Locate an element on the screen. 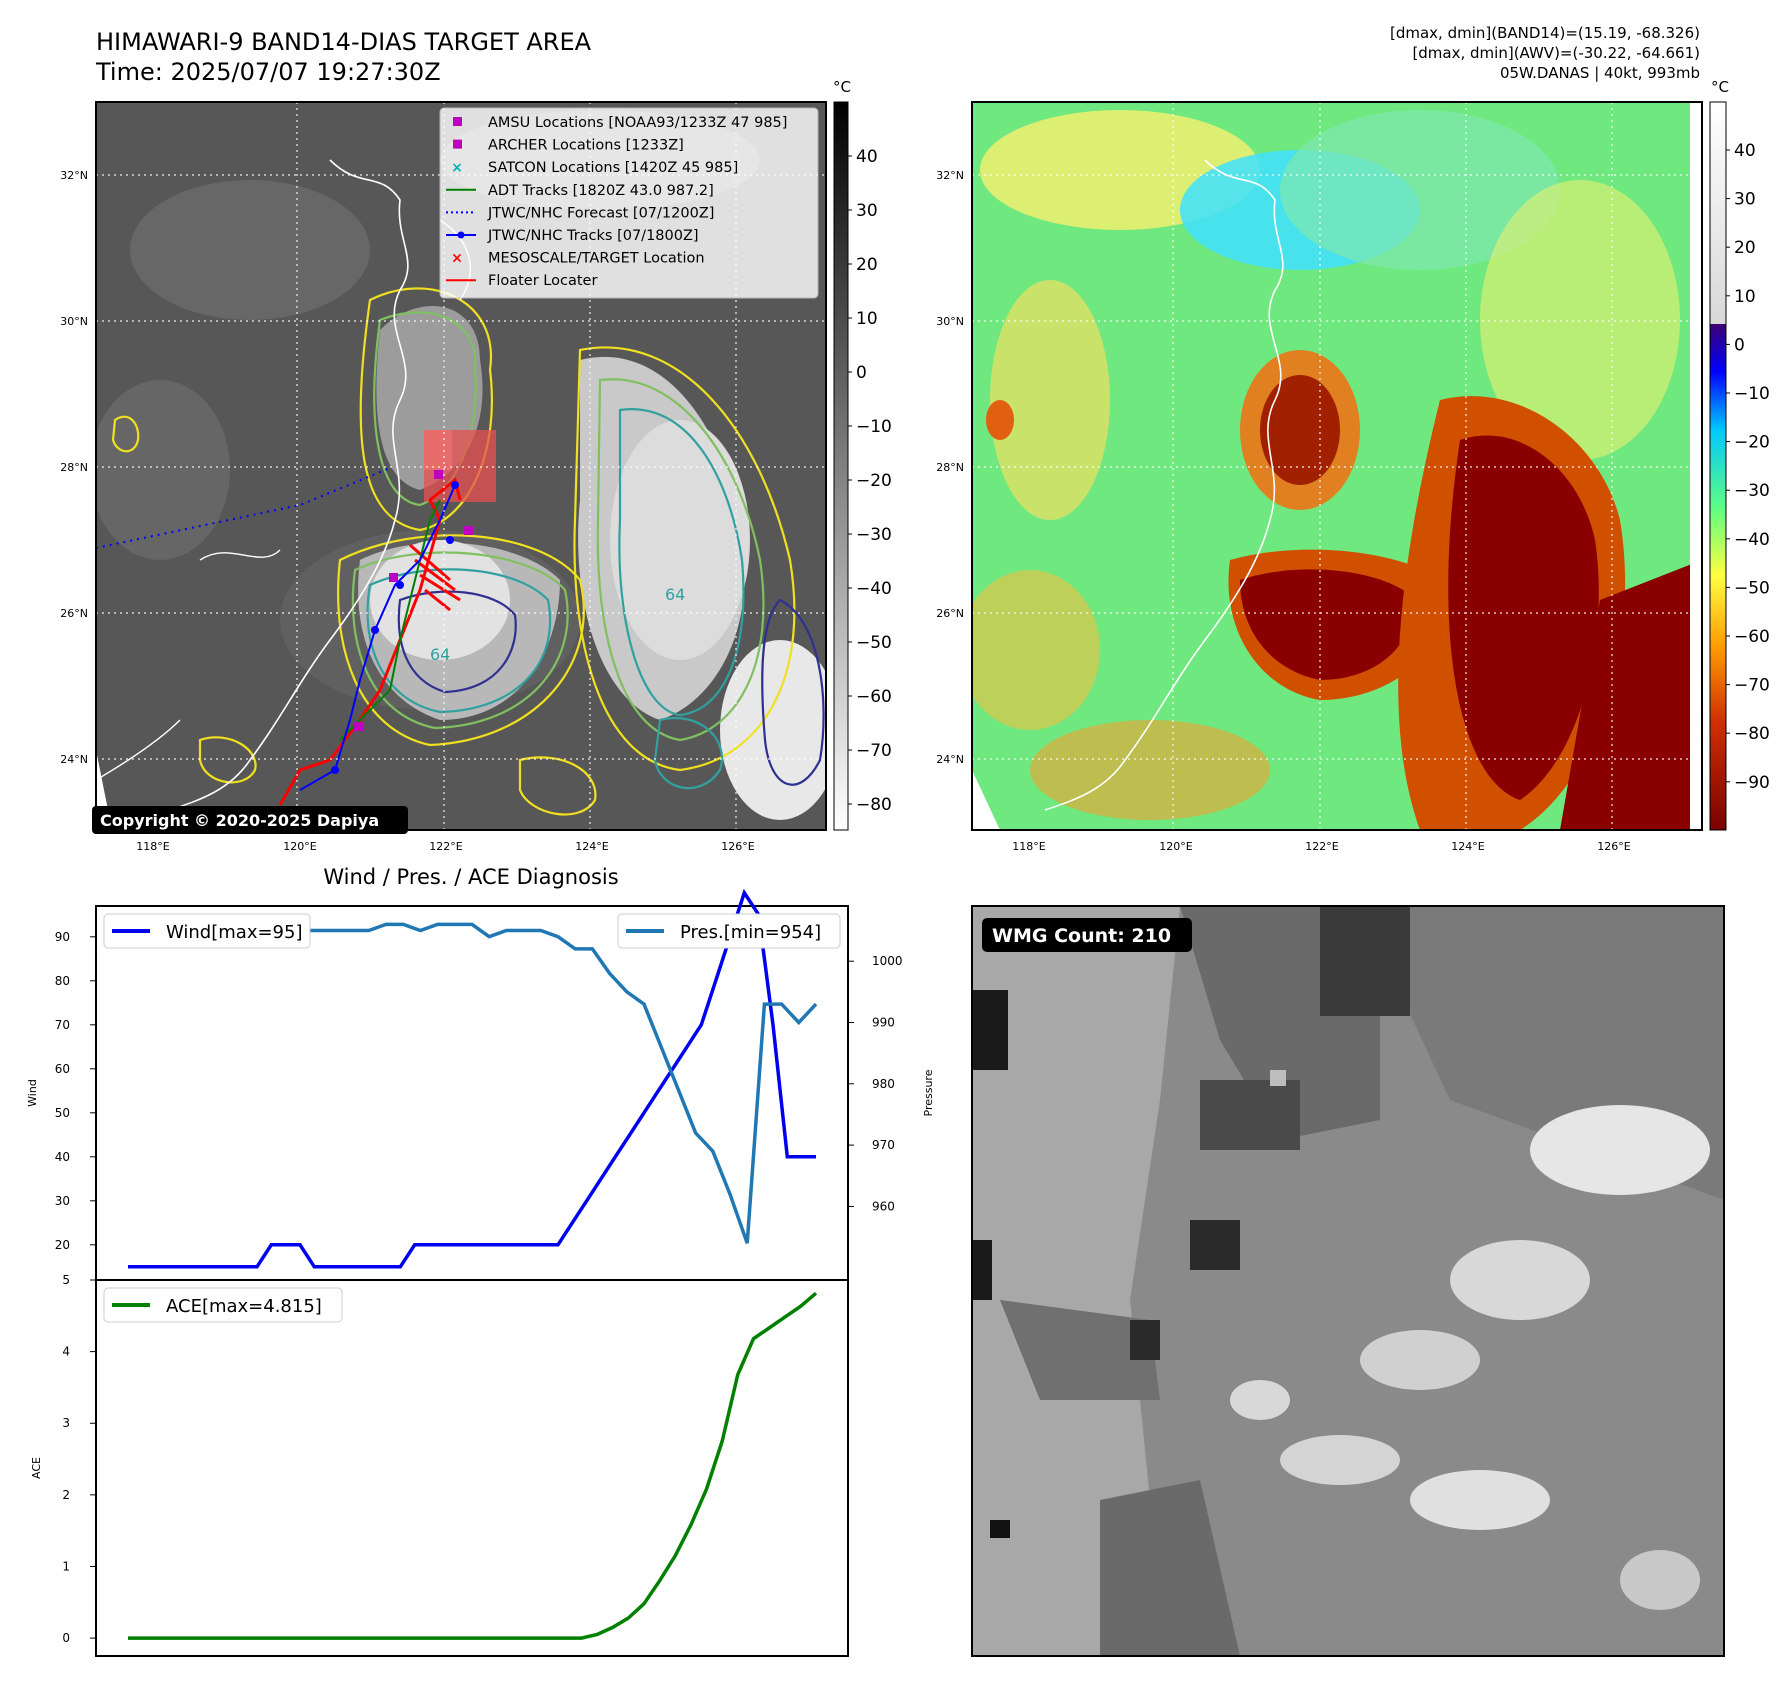 The image size is (1788, 1690). ace-line is located at coordinates (473, 1465).